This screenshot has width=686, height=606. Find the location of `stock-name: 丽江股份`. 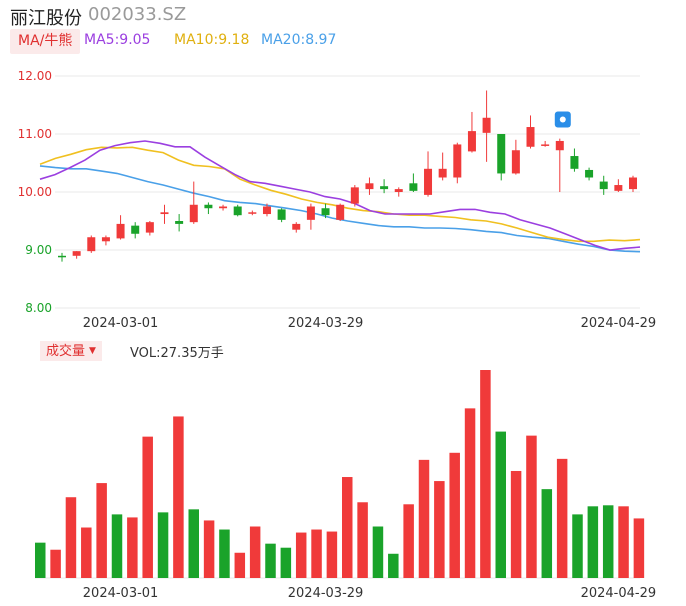

stock-name: 丽江股份 is located at coordinates (46, 18).